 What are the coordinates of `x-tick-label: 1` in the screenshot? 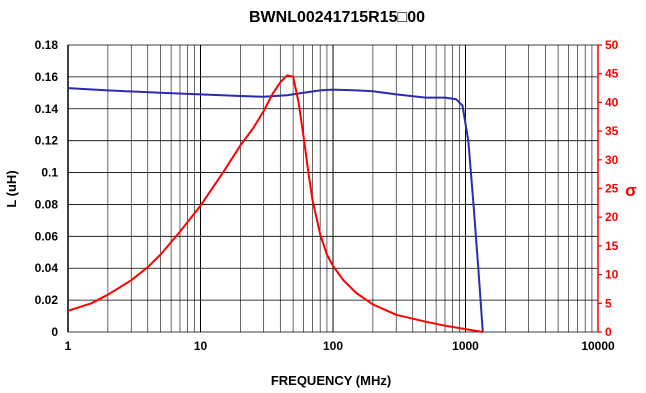 It's located at (68, 346).